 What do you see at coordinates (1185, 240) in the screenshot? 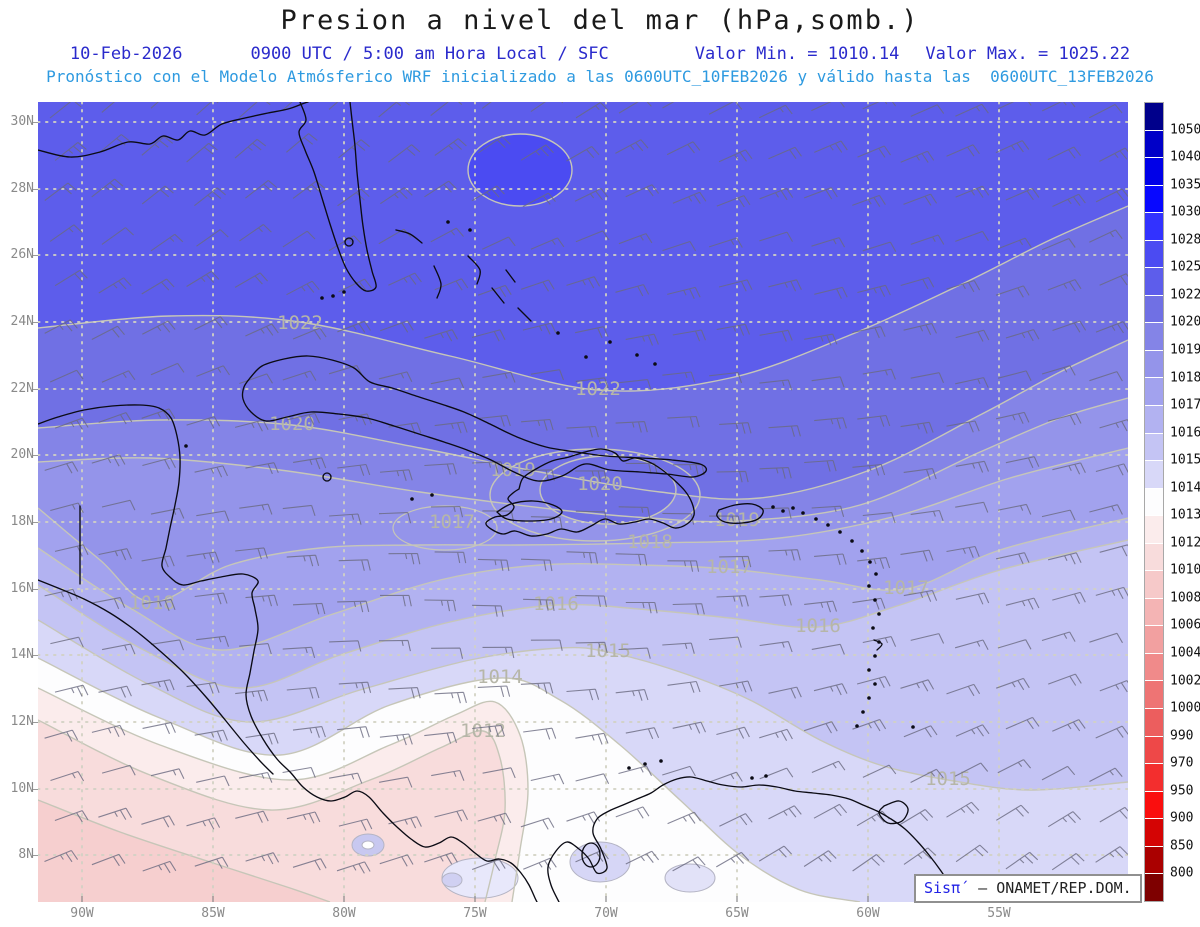
I see `colorbar-label: 1028` at bounding box center [1185, 240].